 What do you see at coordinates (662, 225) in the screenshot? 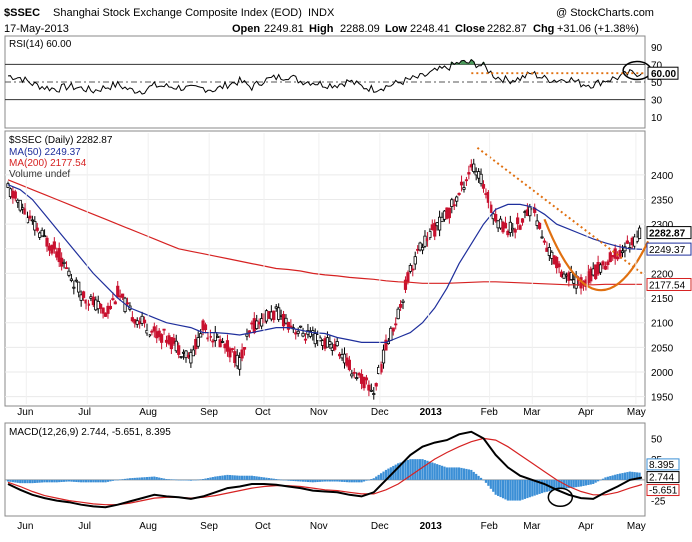
I see `price-tick-label: 2300` at bounding box center [662, 225].